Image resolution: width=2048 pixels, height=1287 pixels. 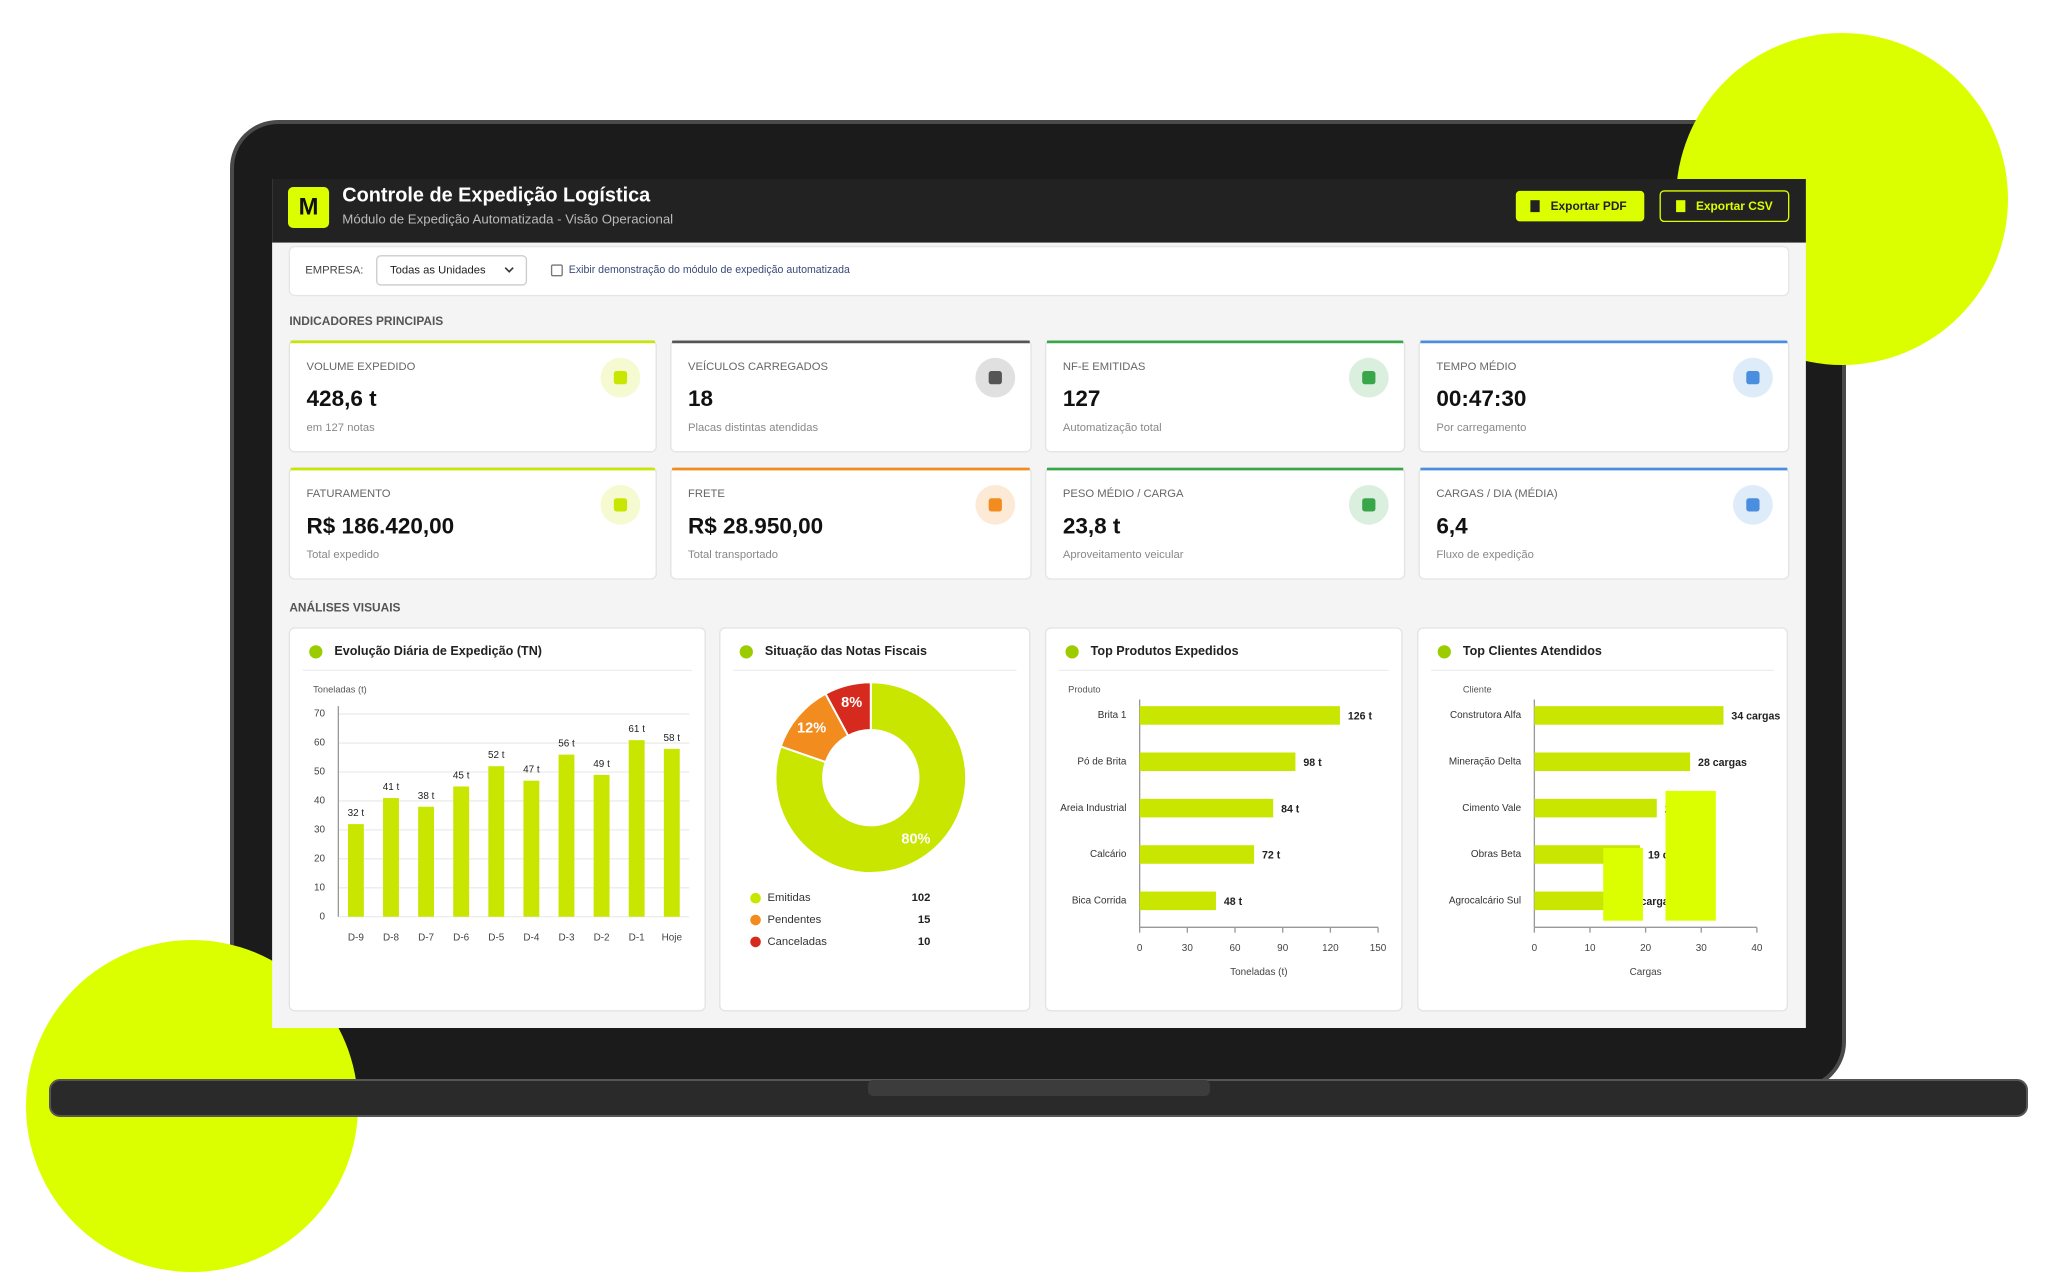 What do you see at coordinates (356, 813) in the screenshot?
I see `value-label: 32 t` at bounding box center [356, 813].